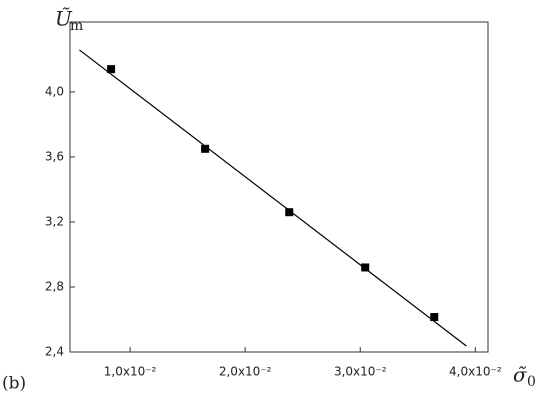 Image resolution: width=550 pixels, height=404 pixels. Describe the element at coordinates (76, 26) in the screenshot. I see `y-axis-subscript: m` at that location.